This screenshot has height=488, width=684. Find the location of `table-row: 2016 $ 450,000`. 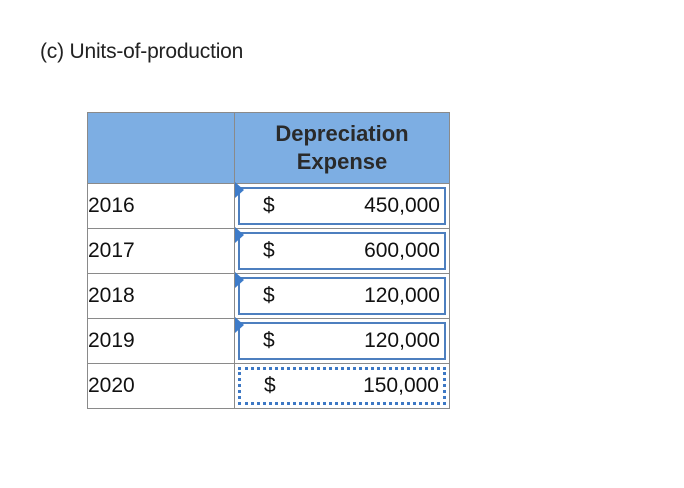

table-row: 2016 $ 450,000 is located at coordinates (268, 205).